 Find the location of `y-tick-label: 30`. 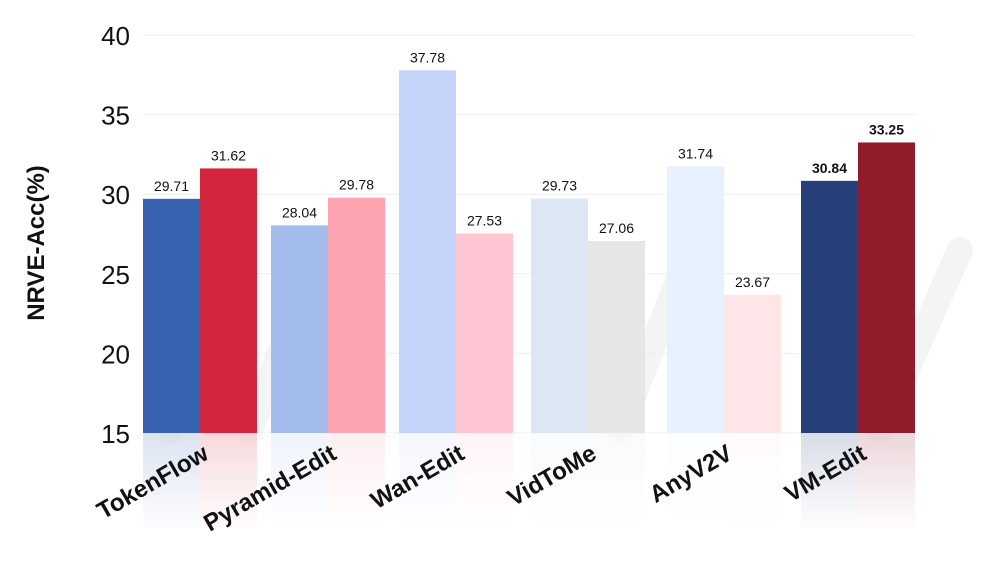

y-tick-label: 30 is located at coordinates (115, 195).